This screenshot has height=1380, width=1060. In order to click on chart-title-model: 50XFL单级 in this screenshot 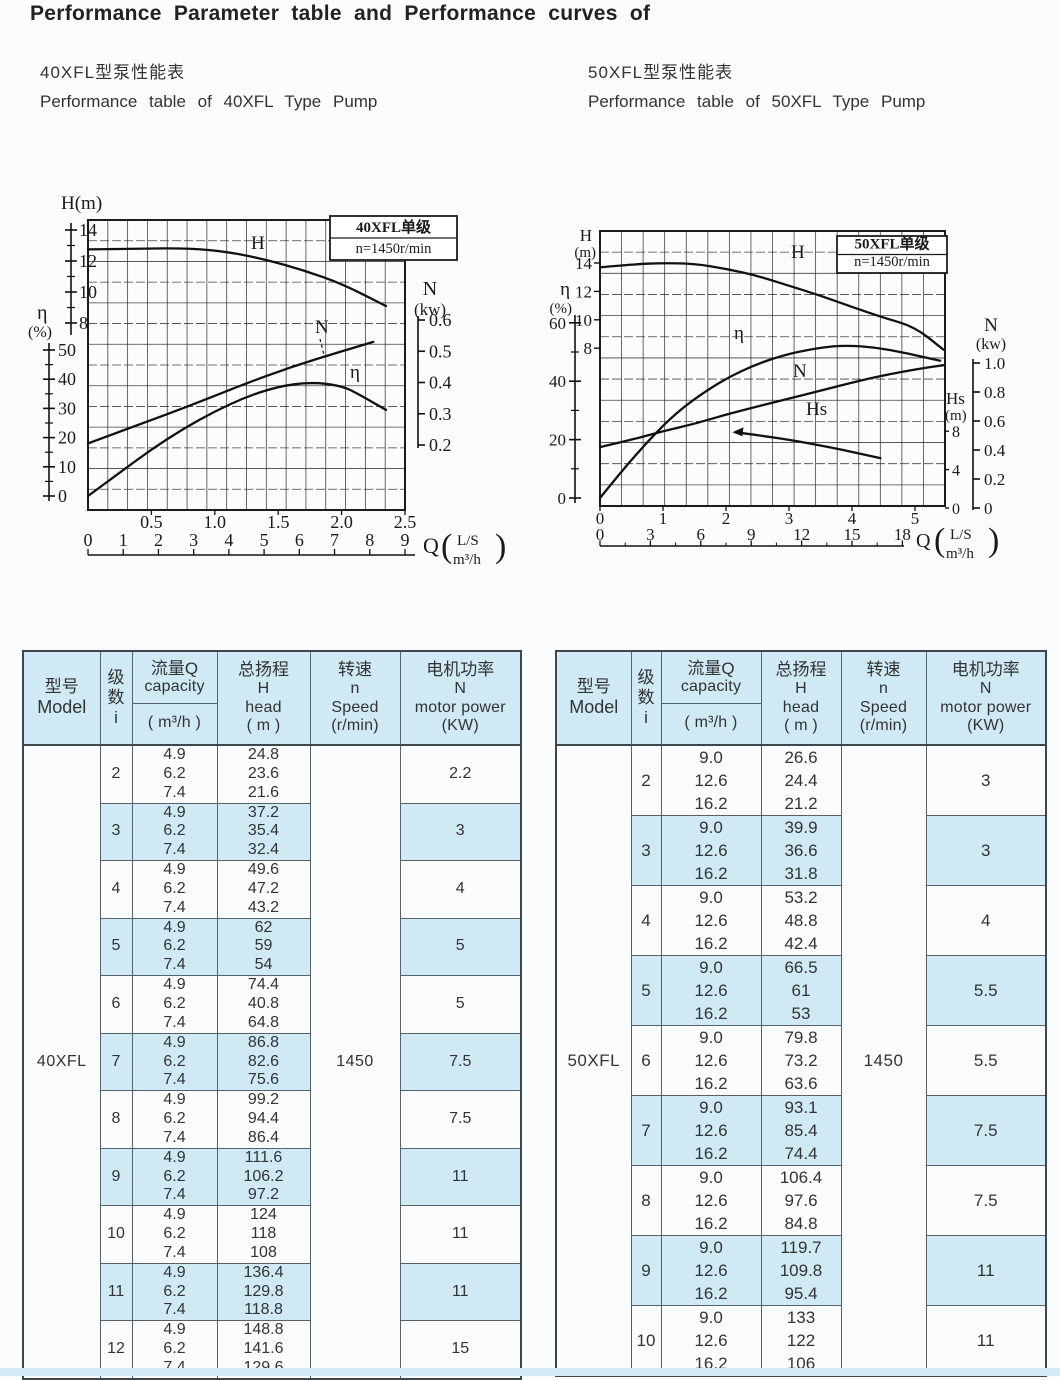, I will do `click(892, 244)`.